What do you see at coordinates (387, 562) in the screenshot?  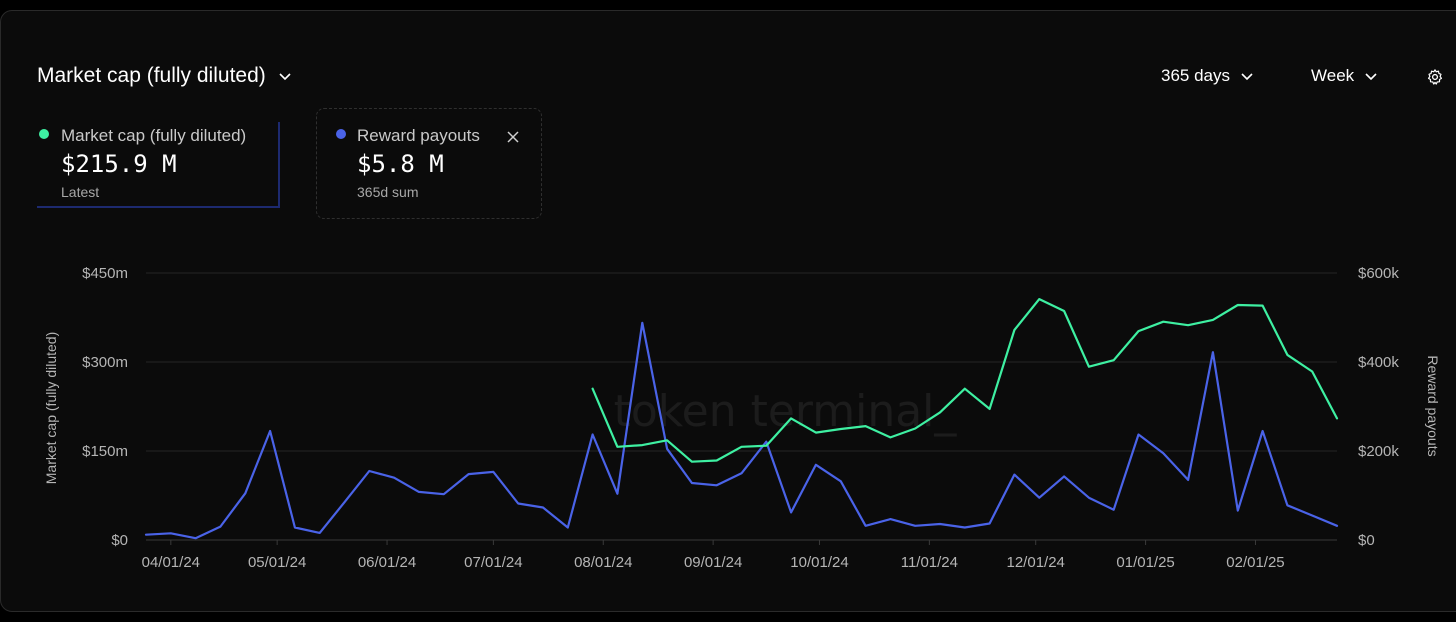 I see `x-tick-label: 06/01/24` at bounding box center [387, 562].